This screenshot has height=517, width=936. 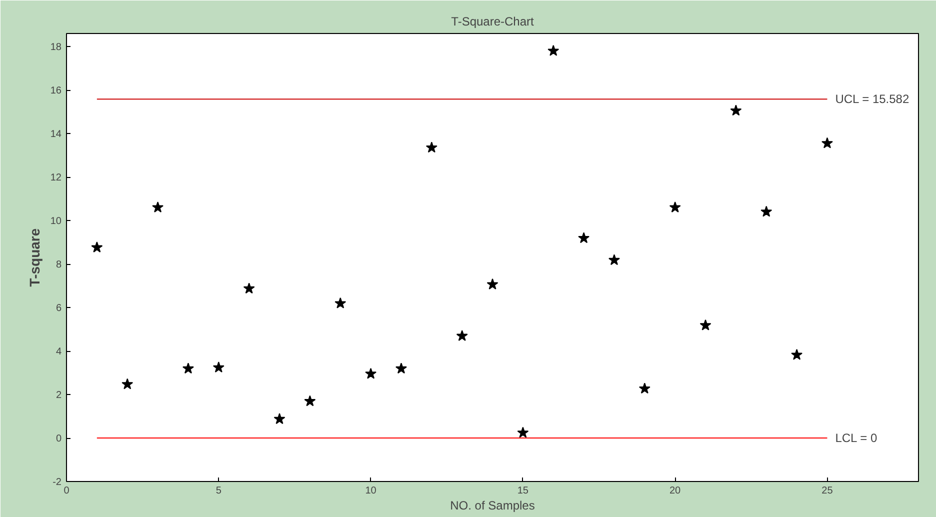 What do you see at coordinates (59, 439) in the screenshot?
I see `y-tick-label: 0` at bounding box center [59, 439].